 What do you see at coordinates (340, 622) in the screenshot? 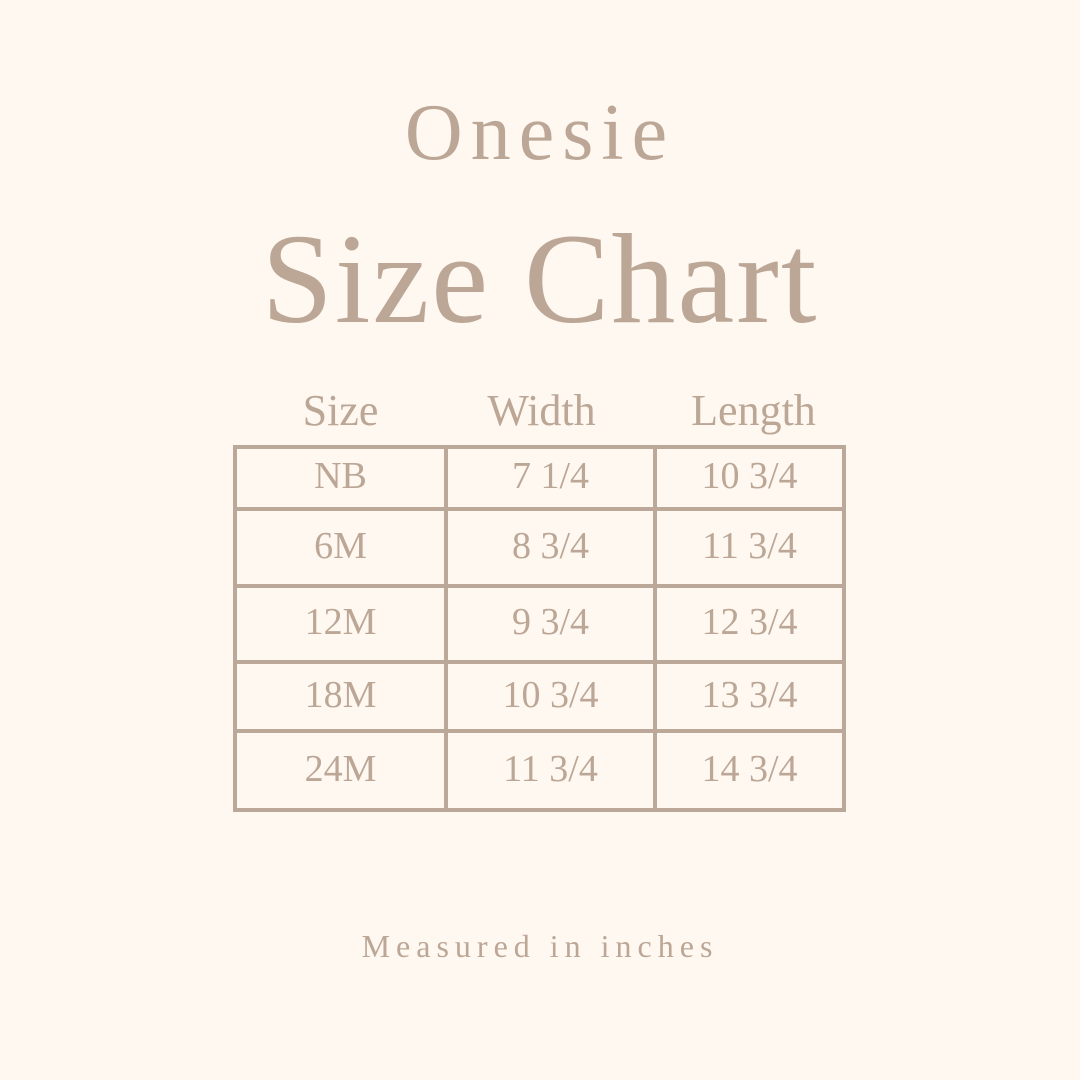
I see `cell-size: 12M` at bounding box center [340, 622].